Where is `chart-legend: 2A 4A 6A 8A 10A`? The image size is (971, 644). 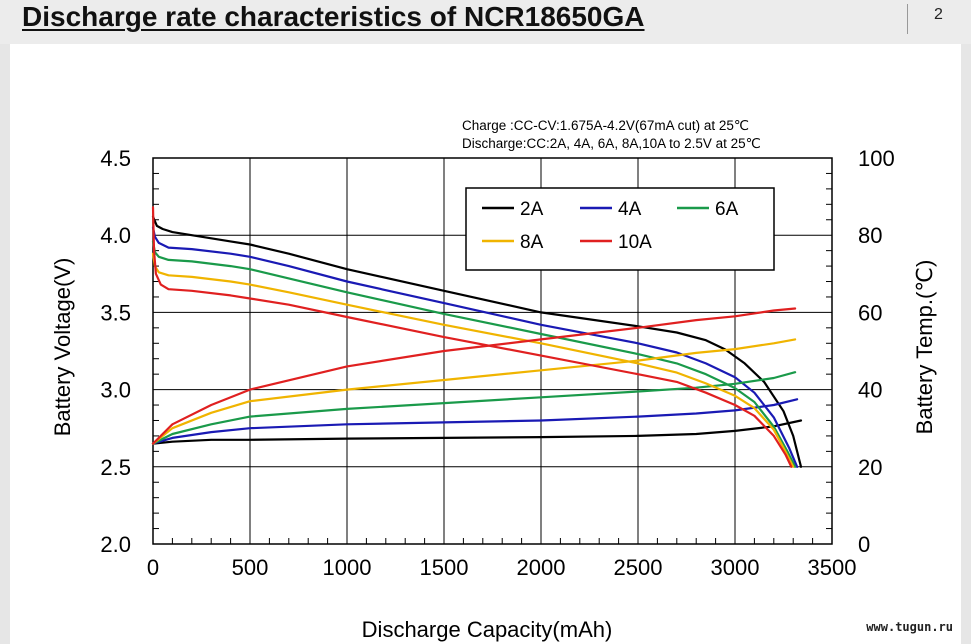
chart-legend: 2A 4A 6A 8A 10A is located at coordinates (620, 229).